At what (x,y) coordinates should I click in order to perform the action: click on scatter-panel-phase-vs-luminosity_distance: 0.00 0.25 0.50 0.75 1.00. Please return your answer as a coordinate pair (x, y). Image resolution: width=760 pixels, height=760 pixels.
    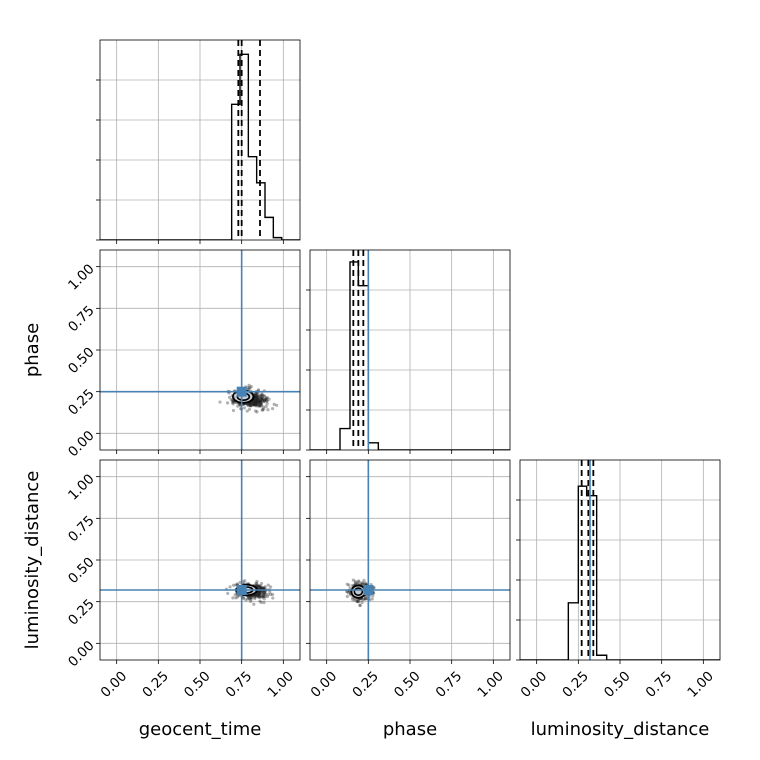
    Looking at the image, I should click on (408, 580).